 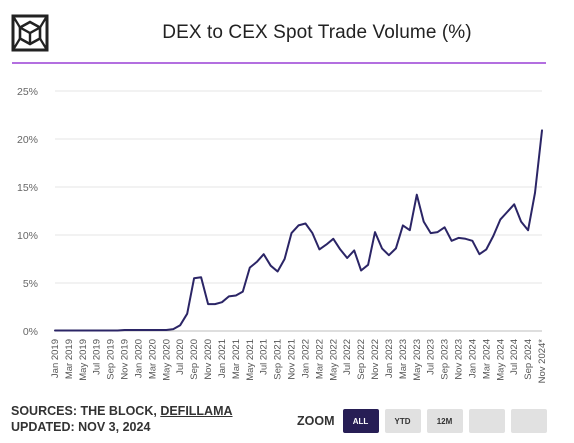 What do you see at coordinates (138, 358) in the screenshot?
I see `x-tick-label: Jan 2020` at bounding box center [138, 358].